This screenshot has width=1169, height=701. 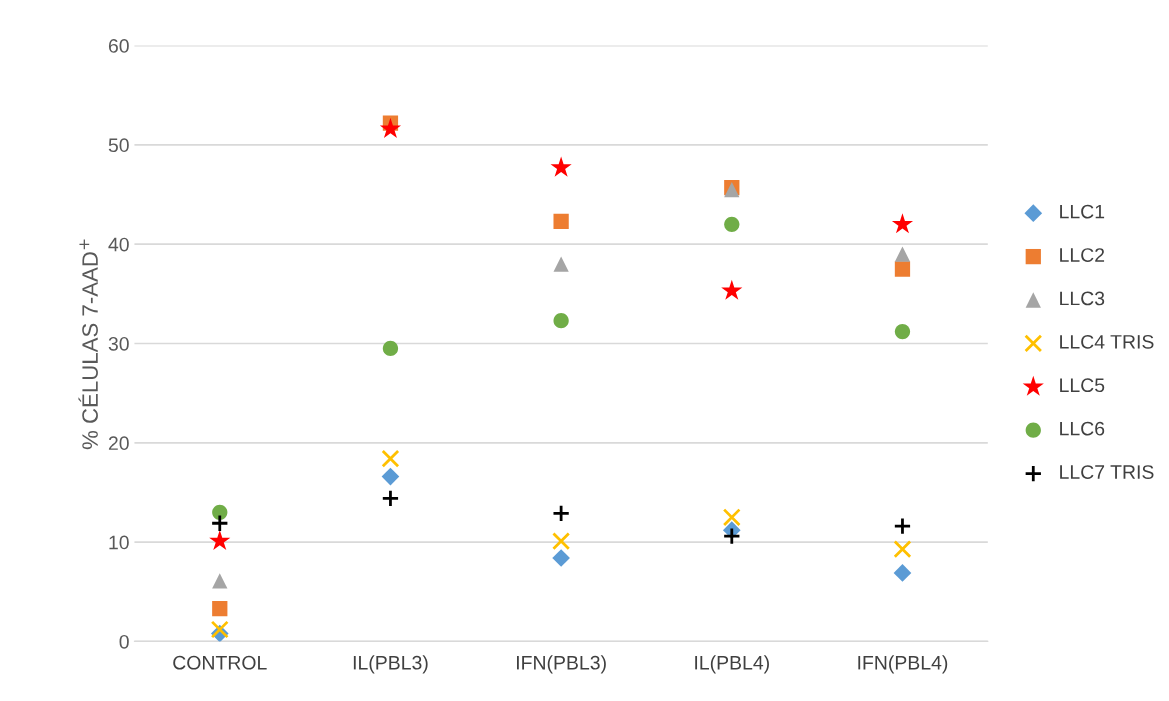 What do you see at coordinates (1082, 255) in the screenshot?
I see `legend-label: LLC2` at bounding box center [1082, 255].